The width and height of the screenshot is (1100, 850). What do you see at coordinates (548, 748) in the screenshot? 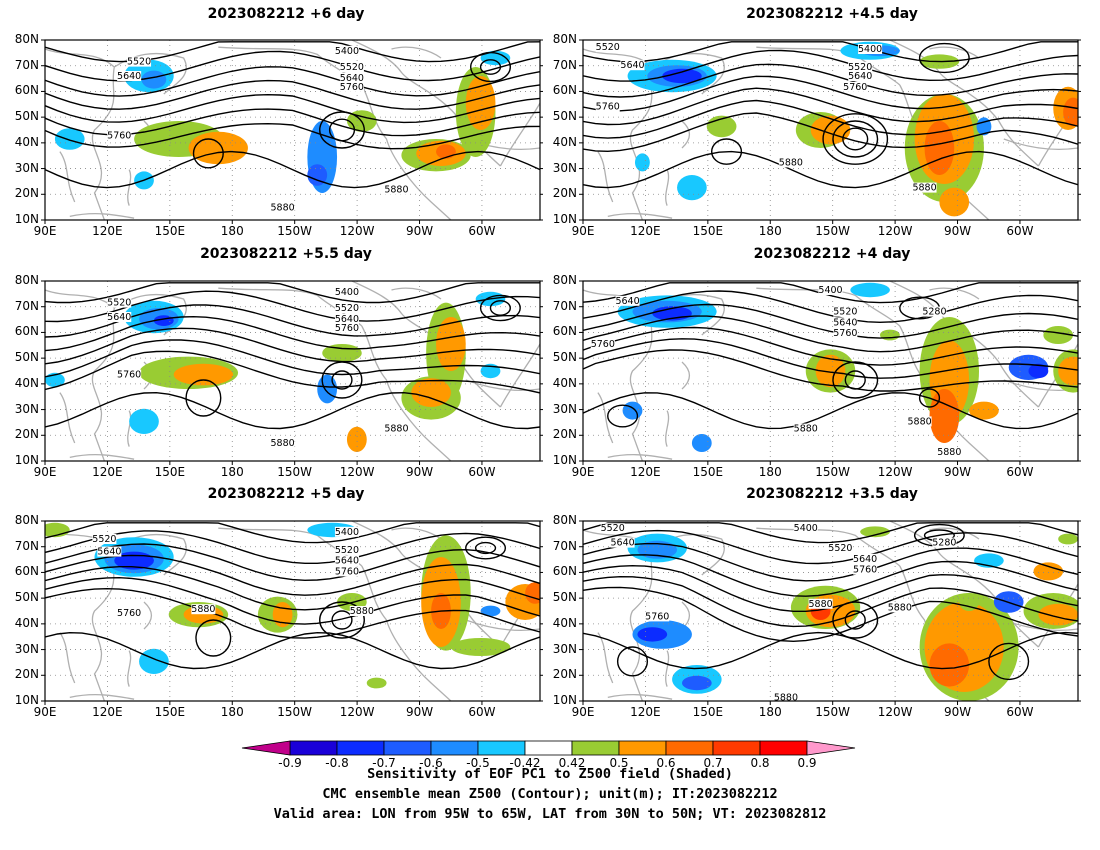
I see `colorbar` at bounding box center [548, 748].